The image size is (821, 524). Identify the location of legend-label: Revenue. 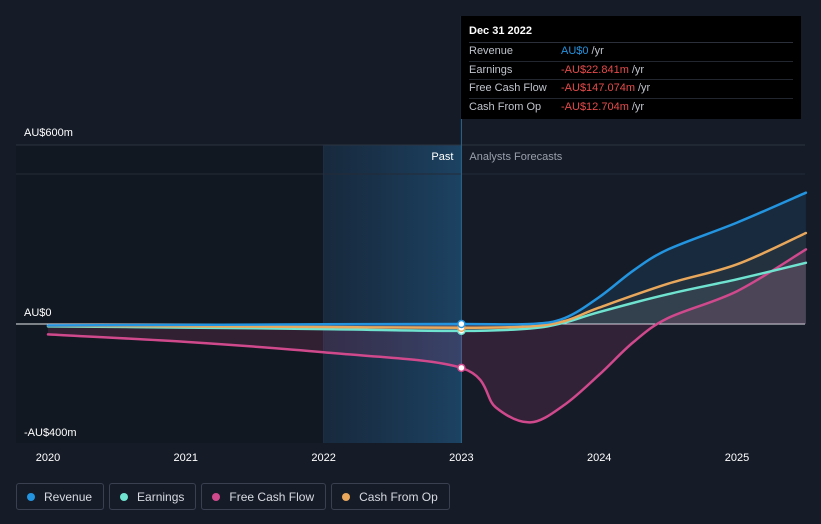
(68, 496).